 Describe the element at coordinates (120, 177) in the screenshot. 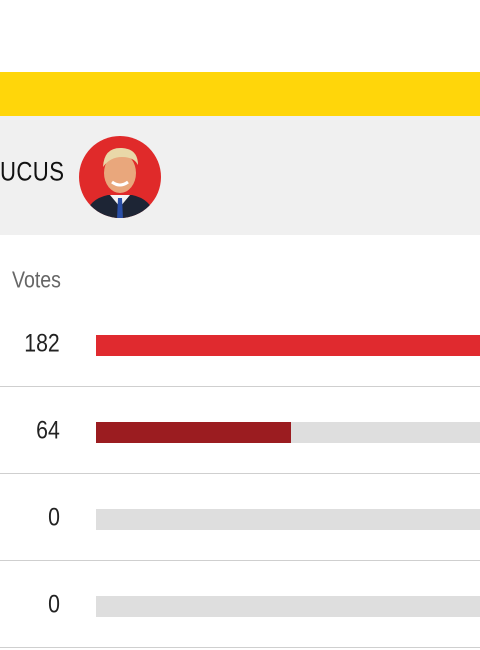

I see `candidate-photo` at that location.